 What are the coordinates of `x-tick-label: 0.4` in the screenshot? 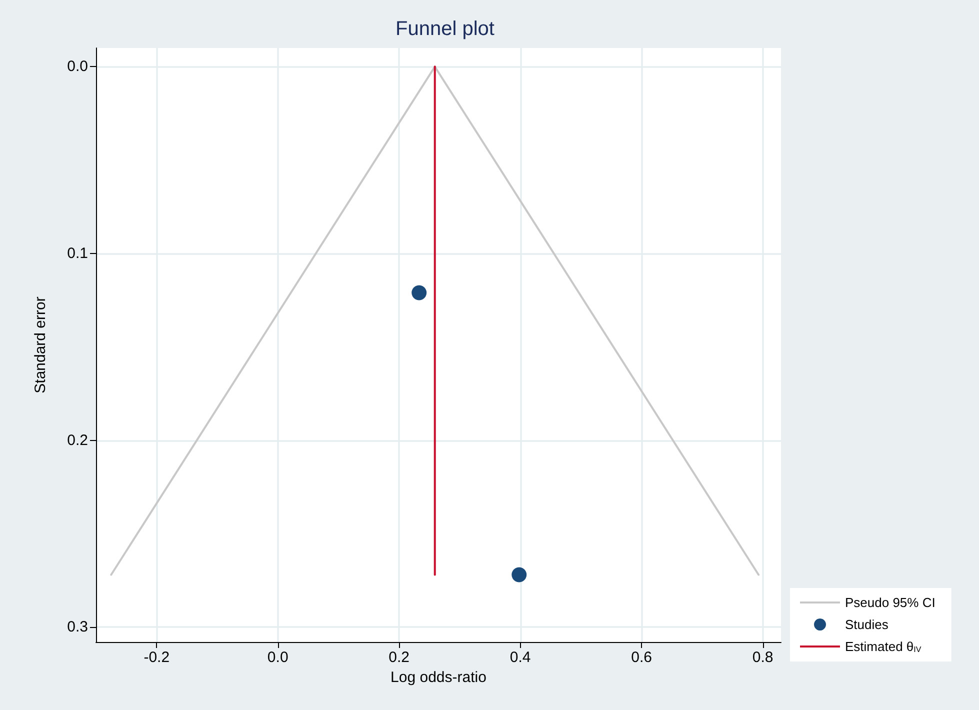 It's located at (520, 657).